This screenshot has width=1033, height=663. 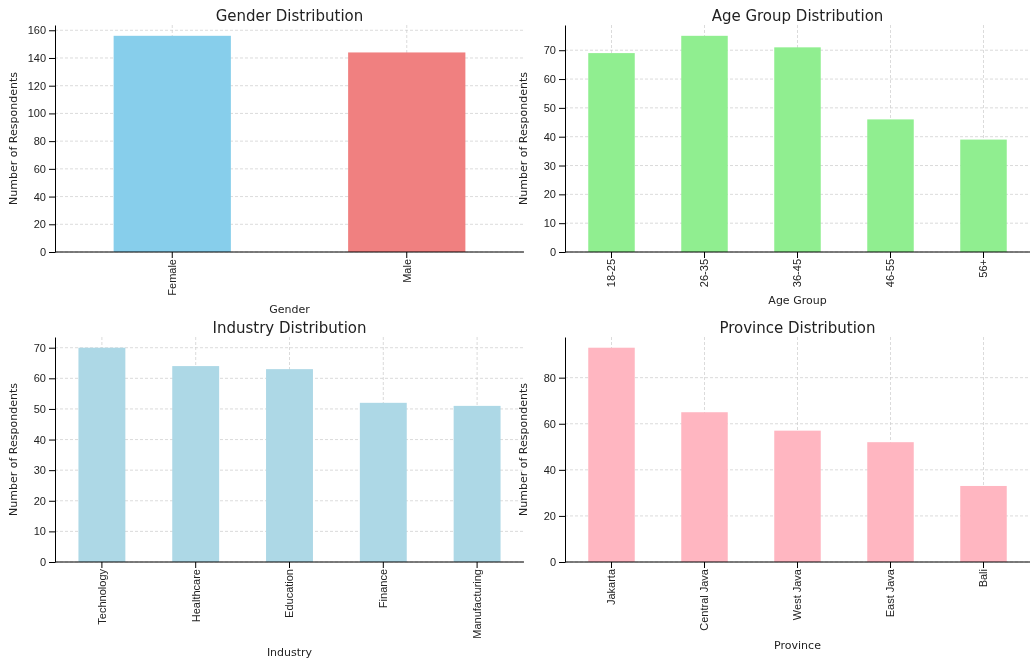 I want to click on x-tick-label: Finance, so click(x=383, y=589).